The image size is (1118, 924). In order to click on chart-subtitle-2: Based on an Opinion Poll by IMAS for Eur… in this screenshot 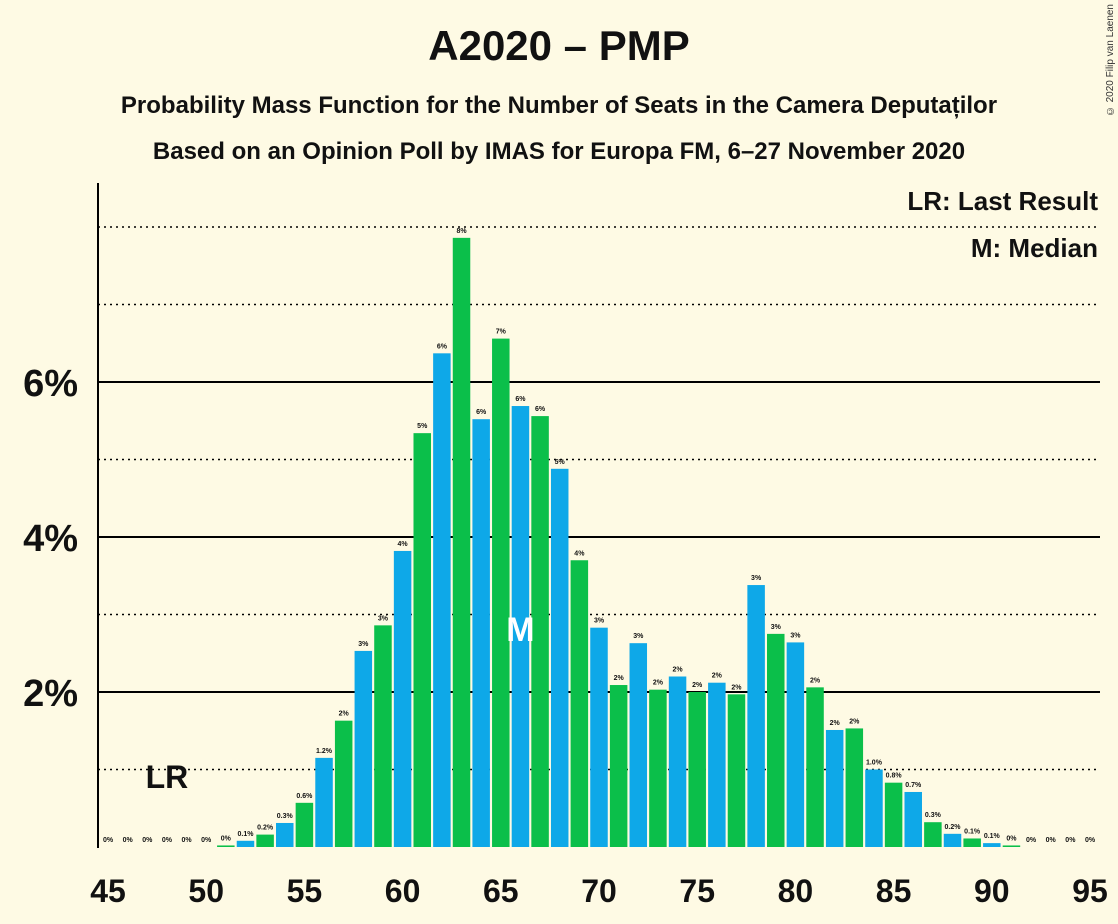, I will do `click(559, 151)`.